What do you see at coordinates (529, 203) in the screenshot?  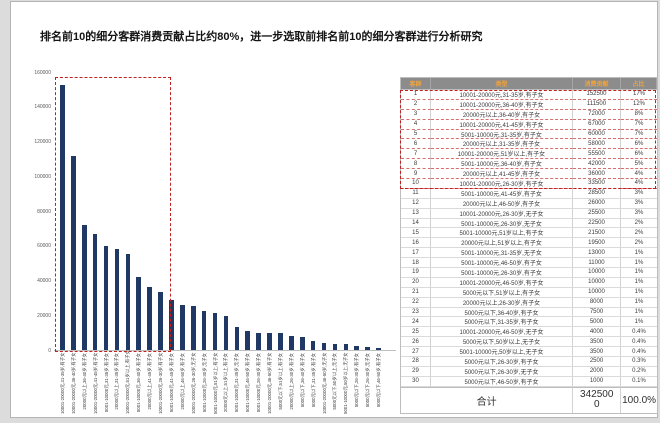 I see `table-row: 12 20000元以上,46-50岁,有子女 26000 3%` at bounding box center [529, 203].